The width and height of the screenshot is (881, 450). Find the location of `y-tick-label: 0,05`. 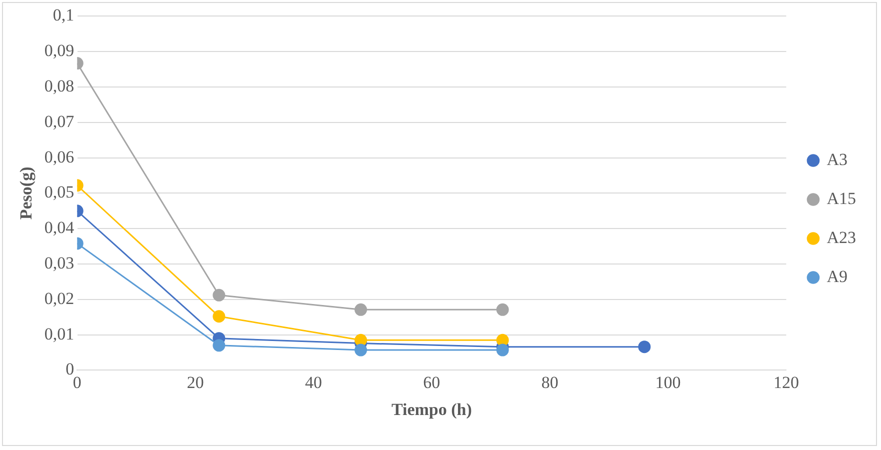

y-tick-label: 0,05 is located at coordinates (59, 192).